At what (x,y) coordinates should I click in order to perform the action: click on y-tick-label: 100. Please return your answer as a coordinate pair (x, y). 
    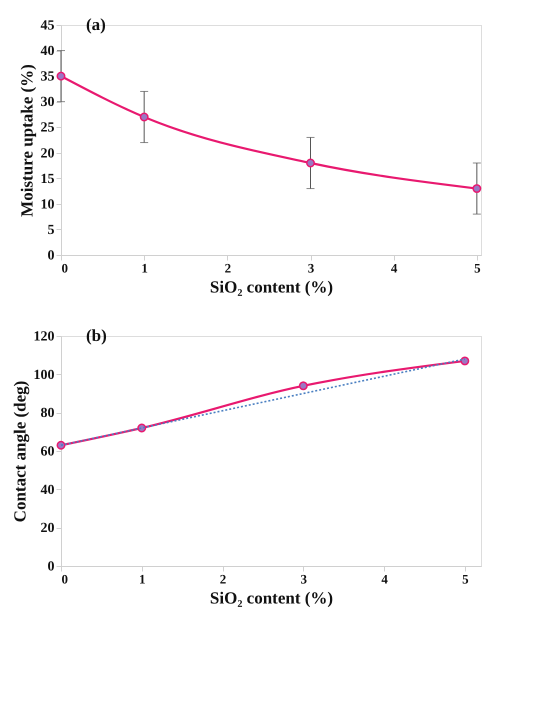
    Looking at the image, I should click on (44, 375).